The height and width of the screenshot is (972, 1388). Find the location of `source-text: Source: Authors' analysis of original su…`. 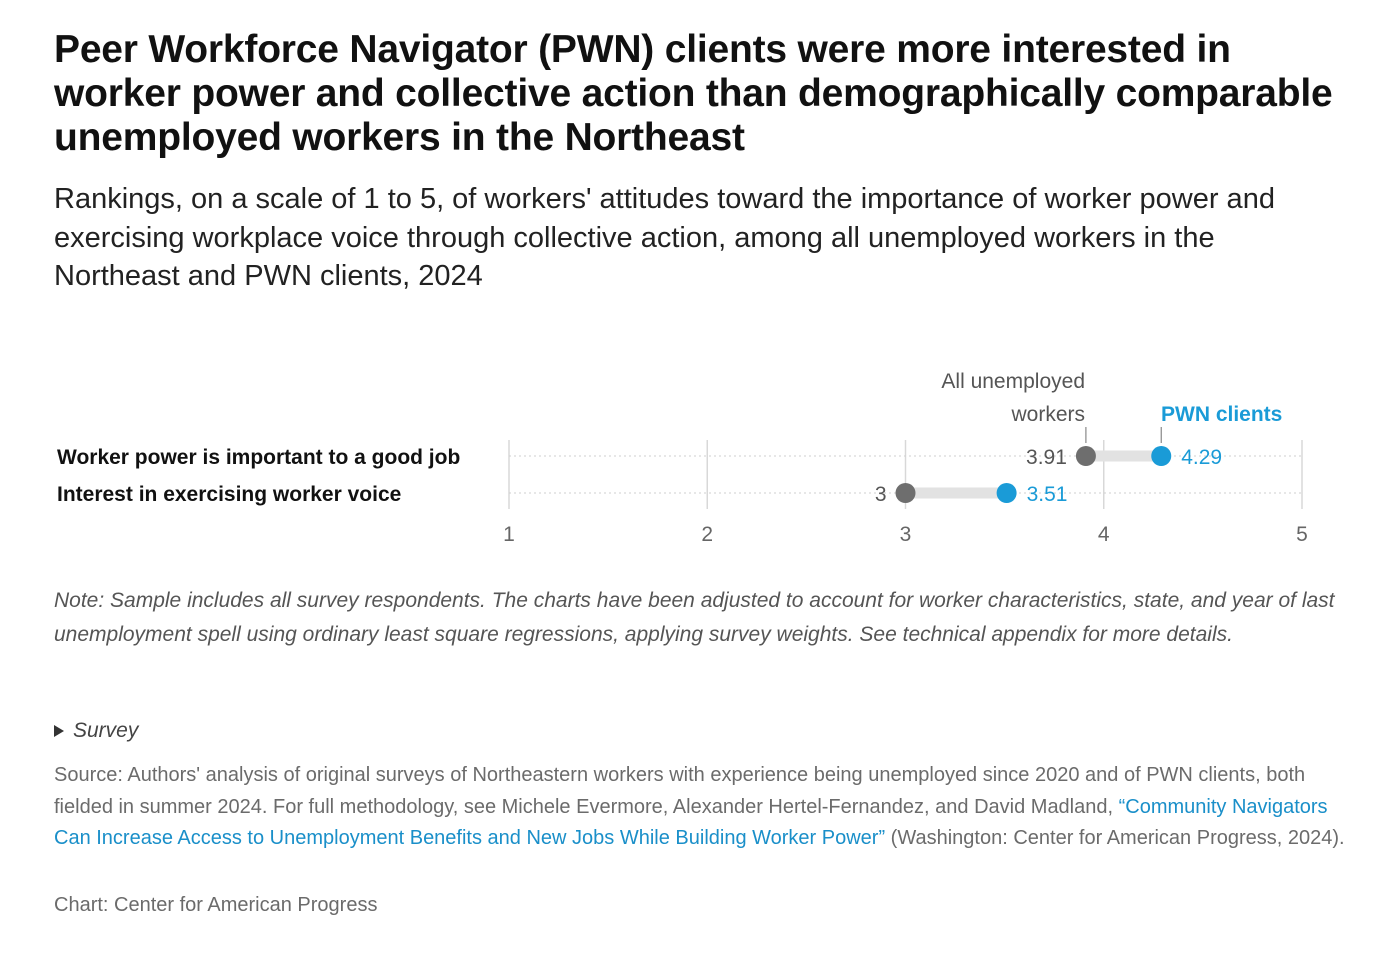

source-text: Source: Authors' analysis of original su… is located at coordinates (704, 807).